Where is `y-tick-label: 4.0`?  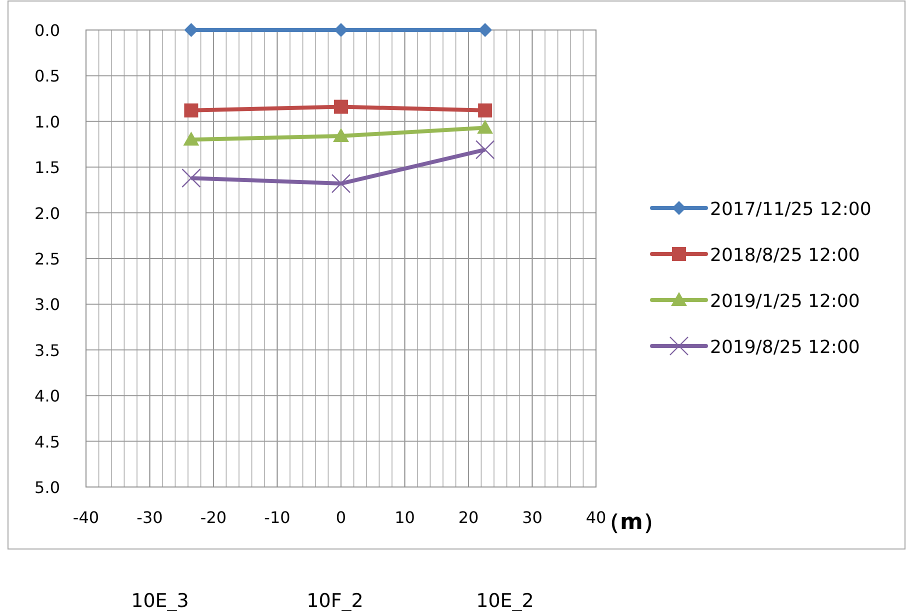 y-tick-label: 4.0 is located at coordinates (47, 396).